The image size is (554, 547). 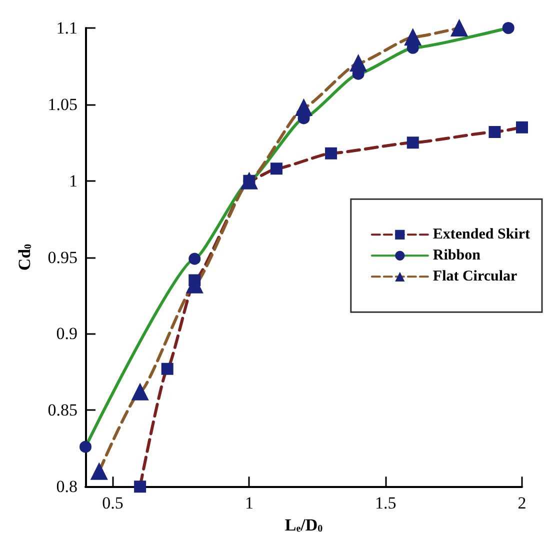 What do you see at coordinates (457, 256) in the screenshot?
I see `legend-label: Ribbon` at bounding box center [457, 256].